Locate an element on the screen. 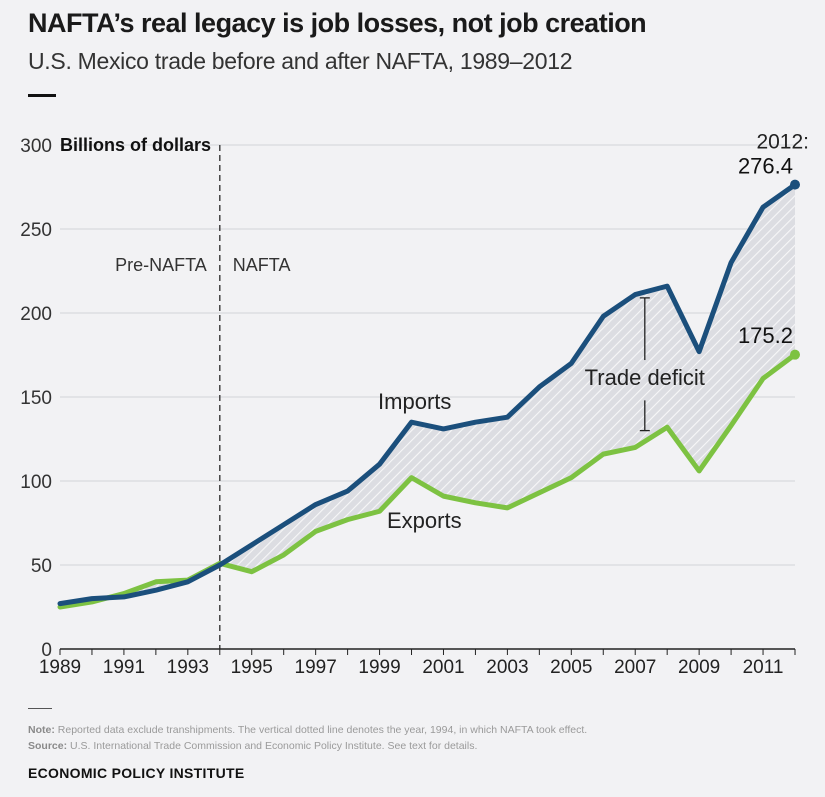 This screenshot has height=797, width=825. x-tick-label: 1995 is located at coordinates (252, 667).